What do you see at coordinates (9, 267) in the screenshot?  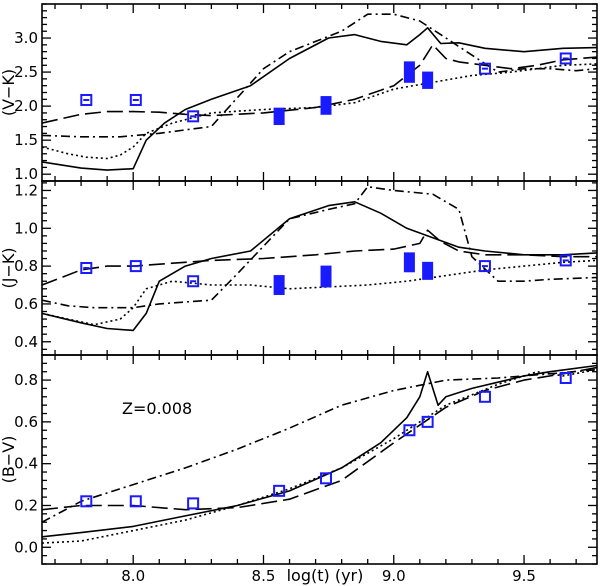 I see `y-axis-label: (J−K)` at bounding box center [9, 267].